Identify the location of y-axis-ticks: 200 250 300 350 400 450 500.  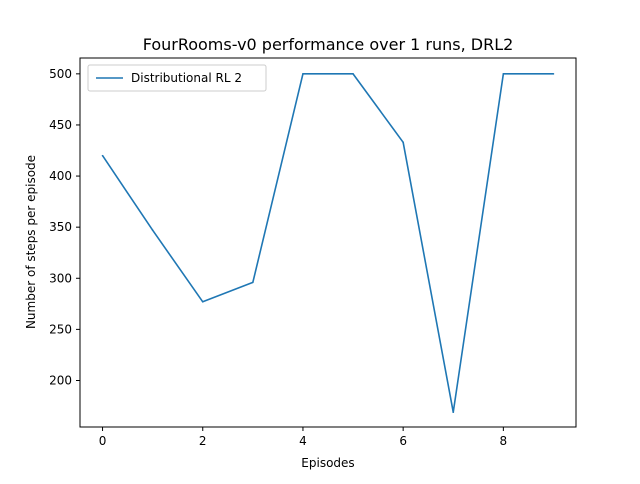
(64, 227).